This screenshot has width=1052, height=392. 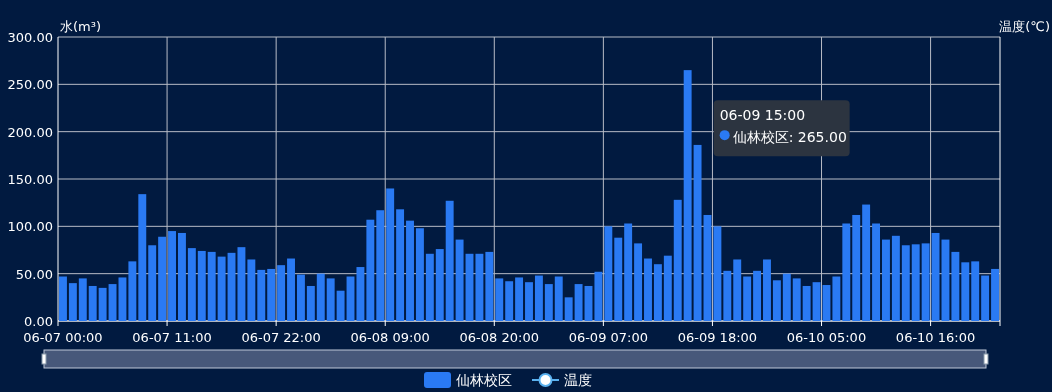 I want to click on x-tick-label: 06-07 22:00, so click(x=281, y=337).